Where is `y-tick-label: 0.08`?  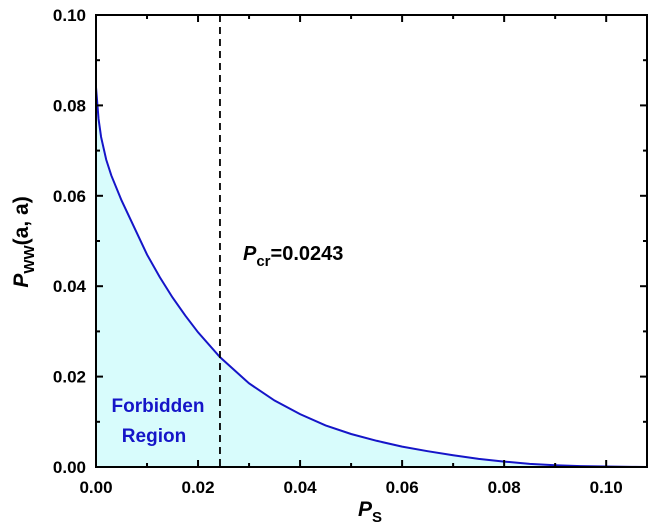
y-tick-label: 0.08 is located at coordinates (69, 105).